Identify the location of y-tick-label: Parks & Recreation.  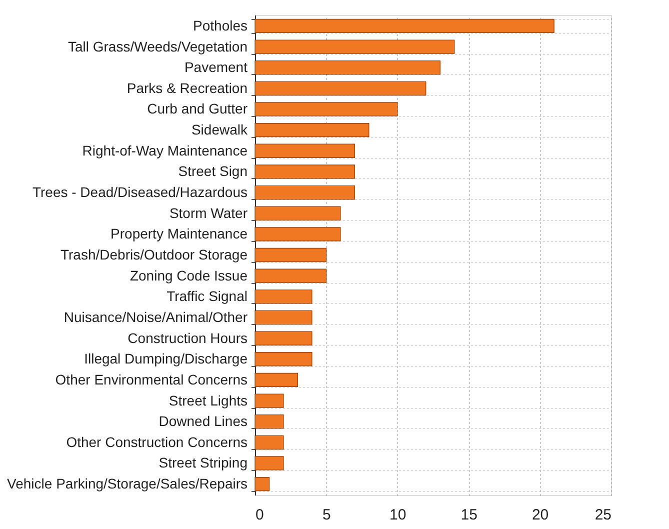
(187, 88).